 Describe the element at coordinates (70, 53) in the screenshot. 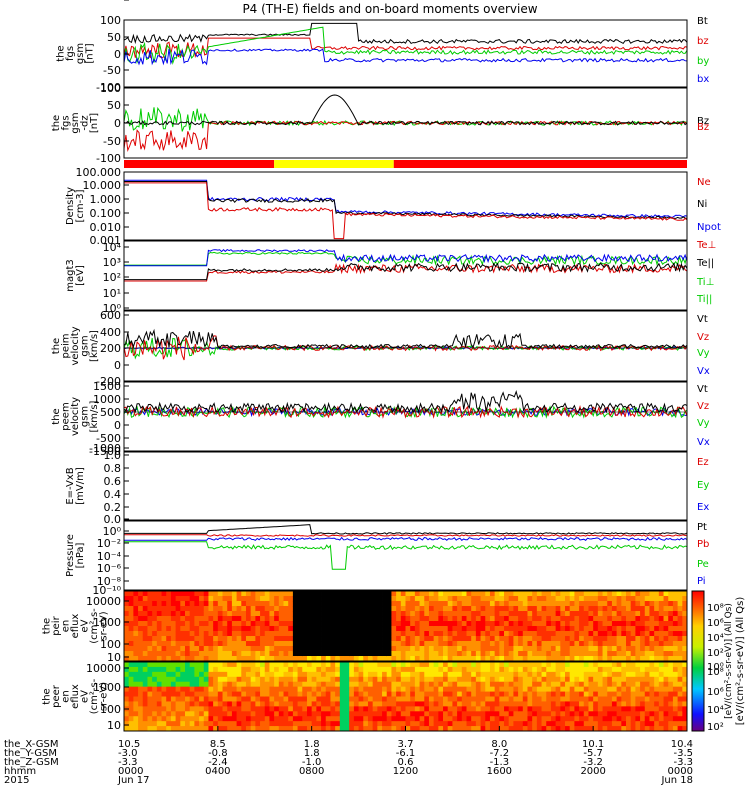

I see `fgs-gsm-ylabel-line-1: fgs` at that location.